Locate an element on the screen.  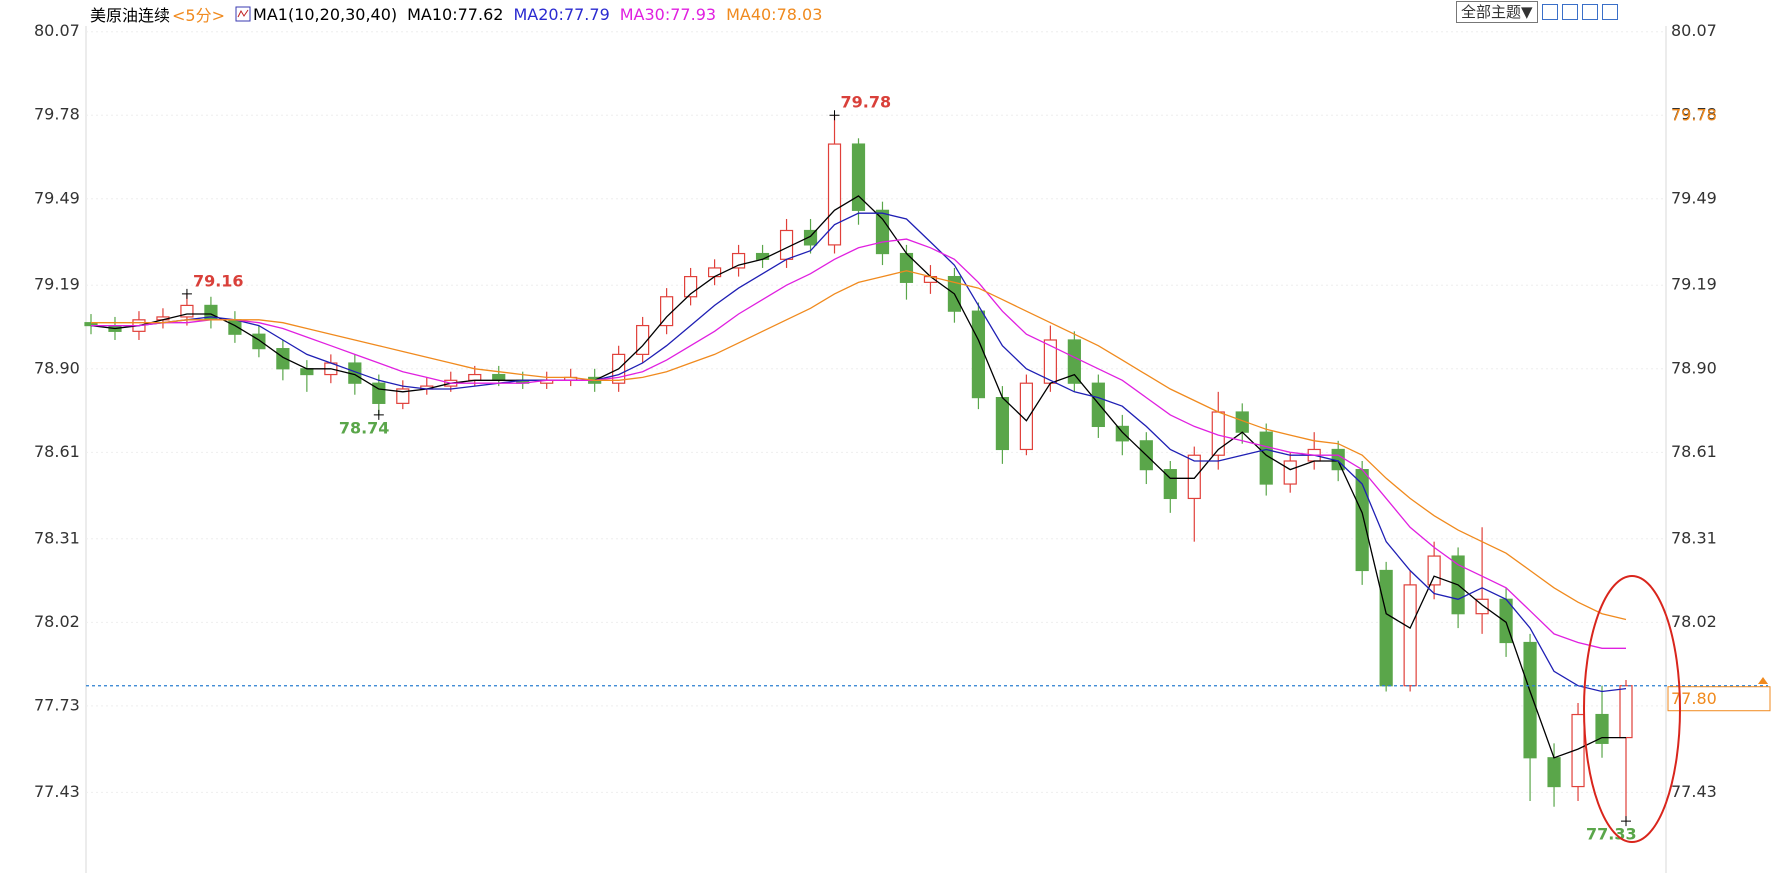
indicator-icon is located at coordinates (243, 14).